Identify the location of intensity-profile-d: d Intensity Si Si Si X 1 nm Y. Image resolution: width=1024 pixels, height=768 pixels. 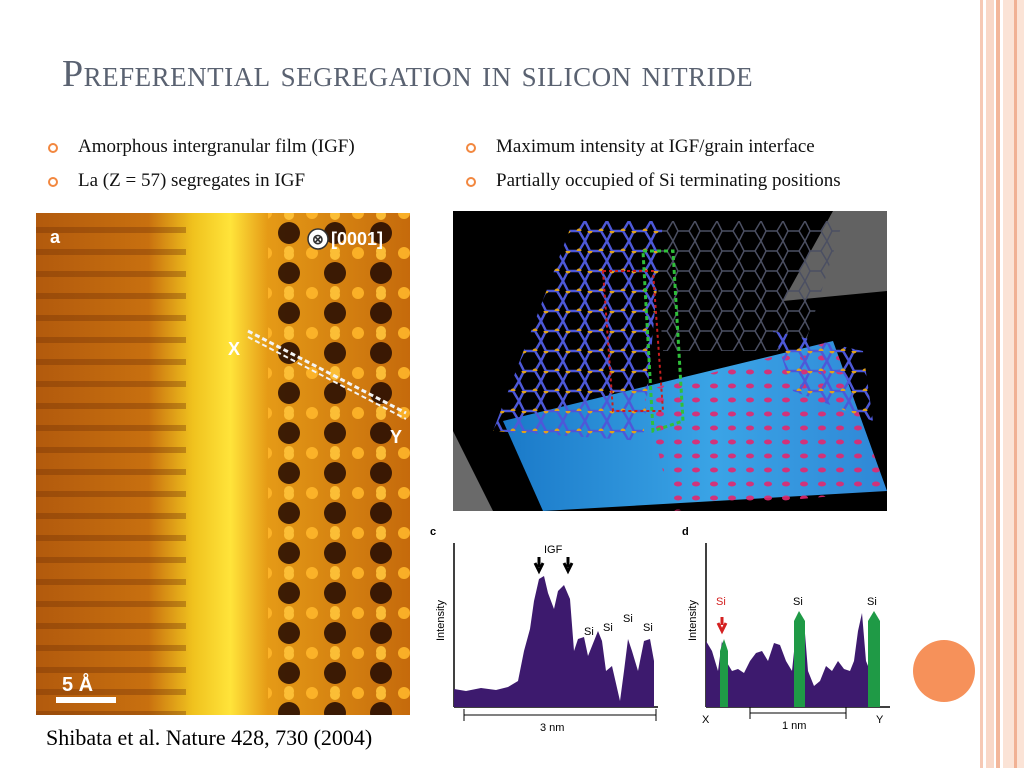
(786, 629).